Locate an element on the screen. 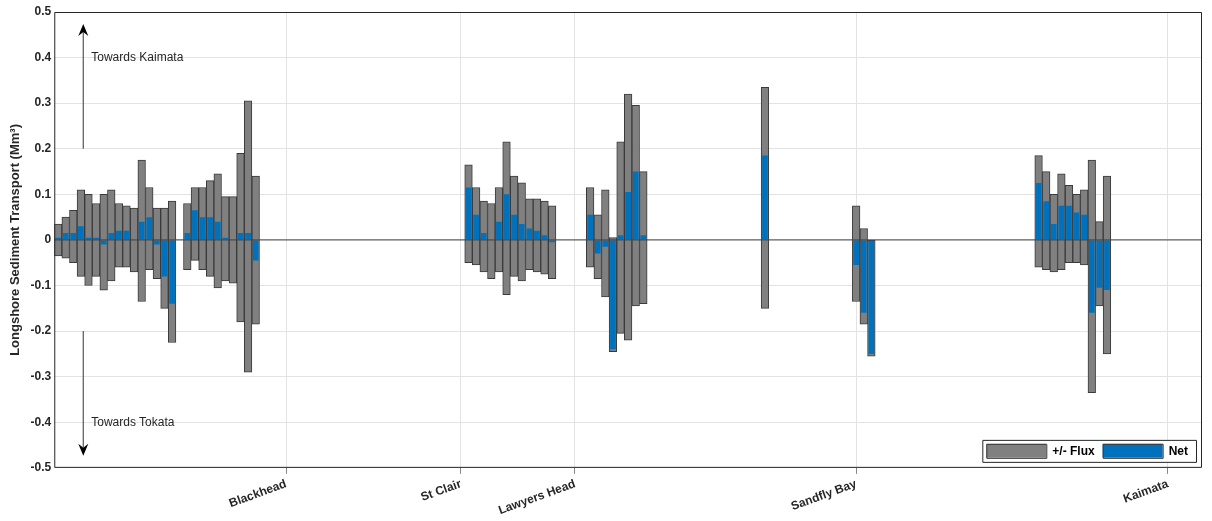 The height and width of the screenshot is (521, 1212). legend-label: Net is located at coordinates (1178, 451).